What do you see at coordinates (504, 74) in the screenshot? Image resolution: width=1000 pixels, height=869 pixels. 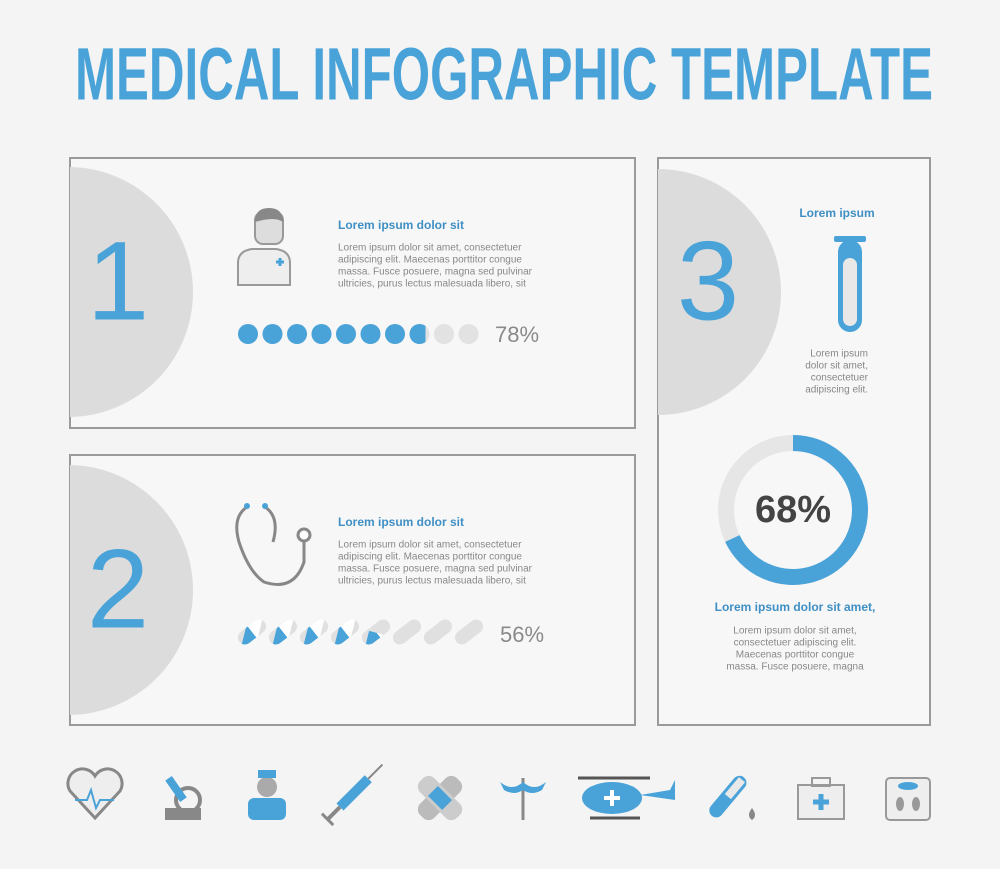 I see `title: MEDICAL INFOGRAPHIC TEMPLATE` at bounding box center [504, 74].